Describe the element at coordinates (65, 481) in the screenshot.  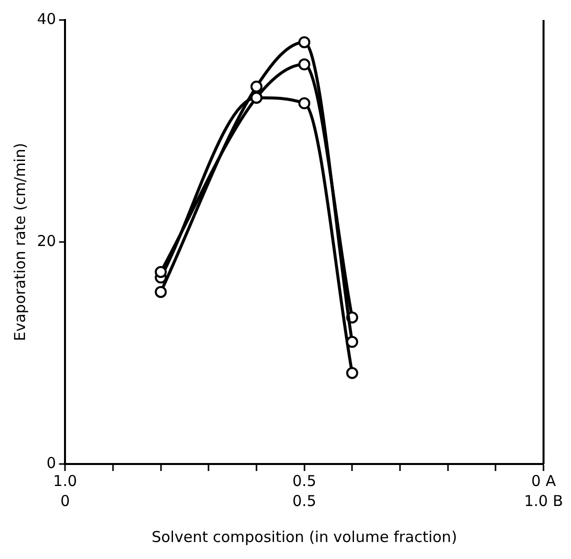
I see `x-tick-label: 1.0` at that location.